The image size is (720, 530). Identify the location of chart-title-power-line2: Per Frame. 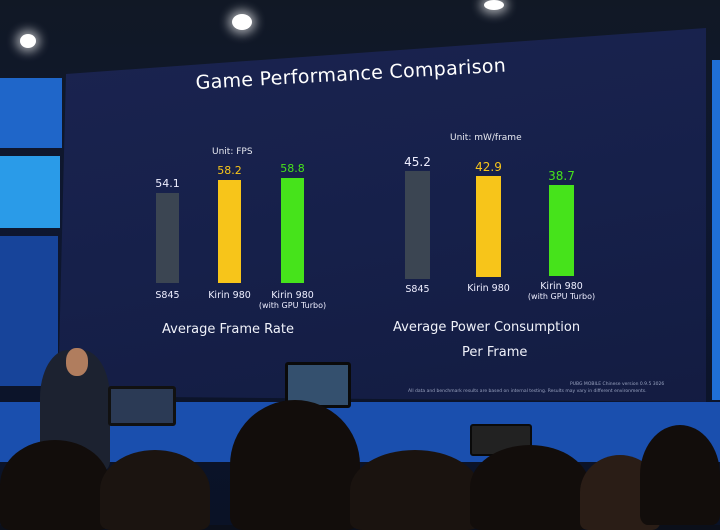
(495, 352).